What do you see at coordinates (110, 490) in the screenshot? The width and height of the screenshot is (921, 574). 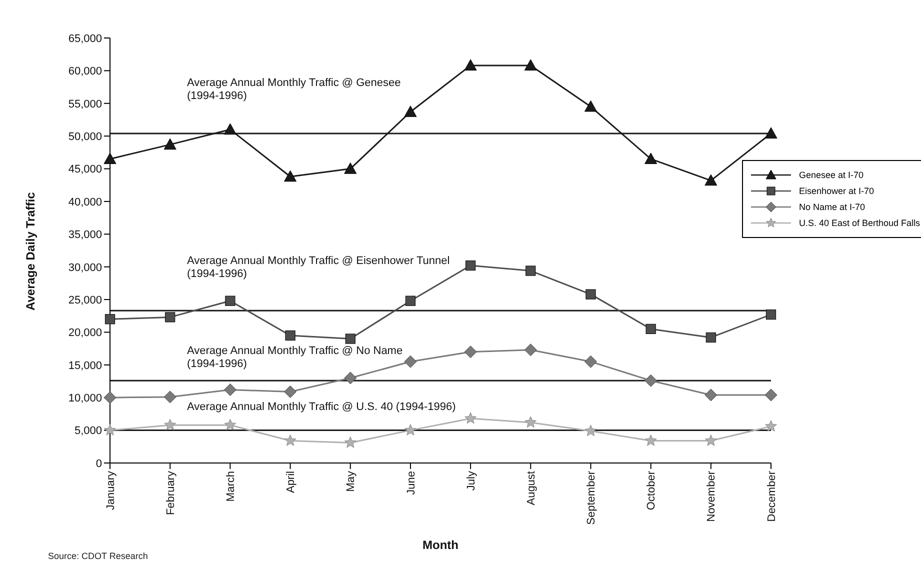 I see `x-tick-label: January` at bounding box center [110, 490].